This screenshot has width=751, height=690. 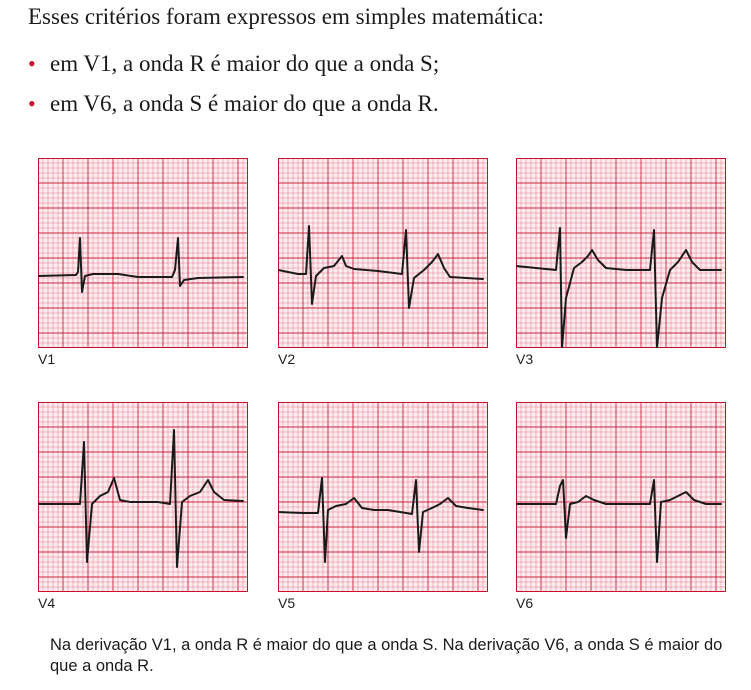 I want to click on ecg-panel-v3: V3, so click(x=621, y=263).